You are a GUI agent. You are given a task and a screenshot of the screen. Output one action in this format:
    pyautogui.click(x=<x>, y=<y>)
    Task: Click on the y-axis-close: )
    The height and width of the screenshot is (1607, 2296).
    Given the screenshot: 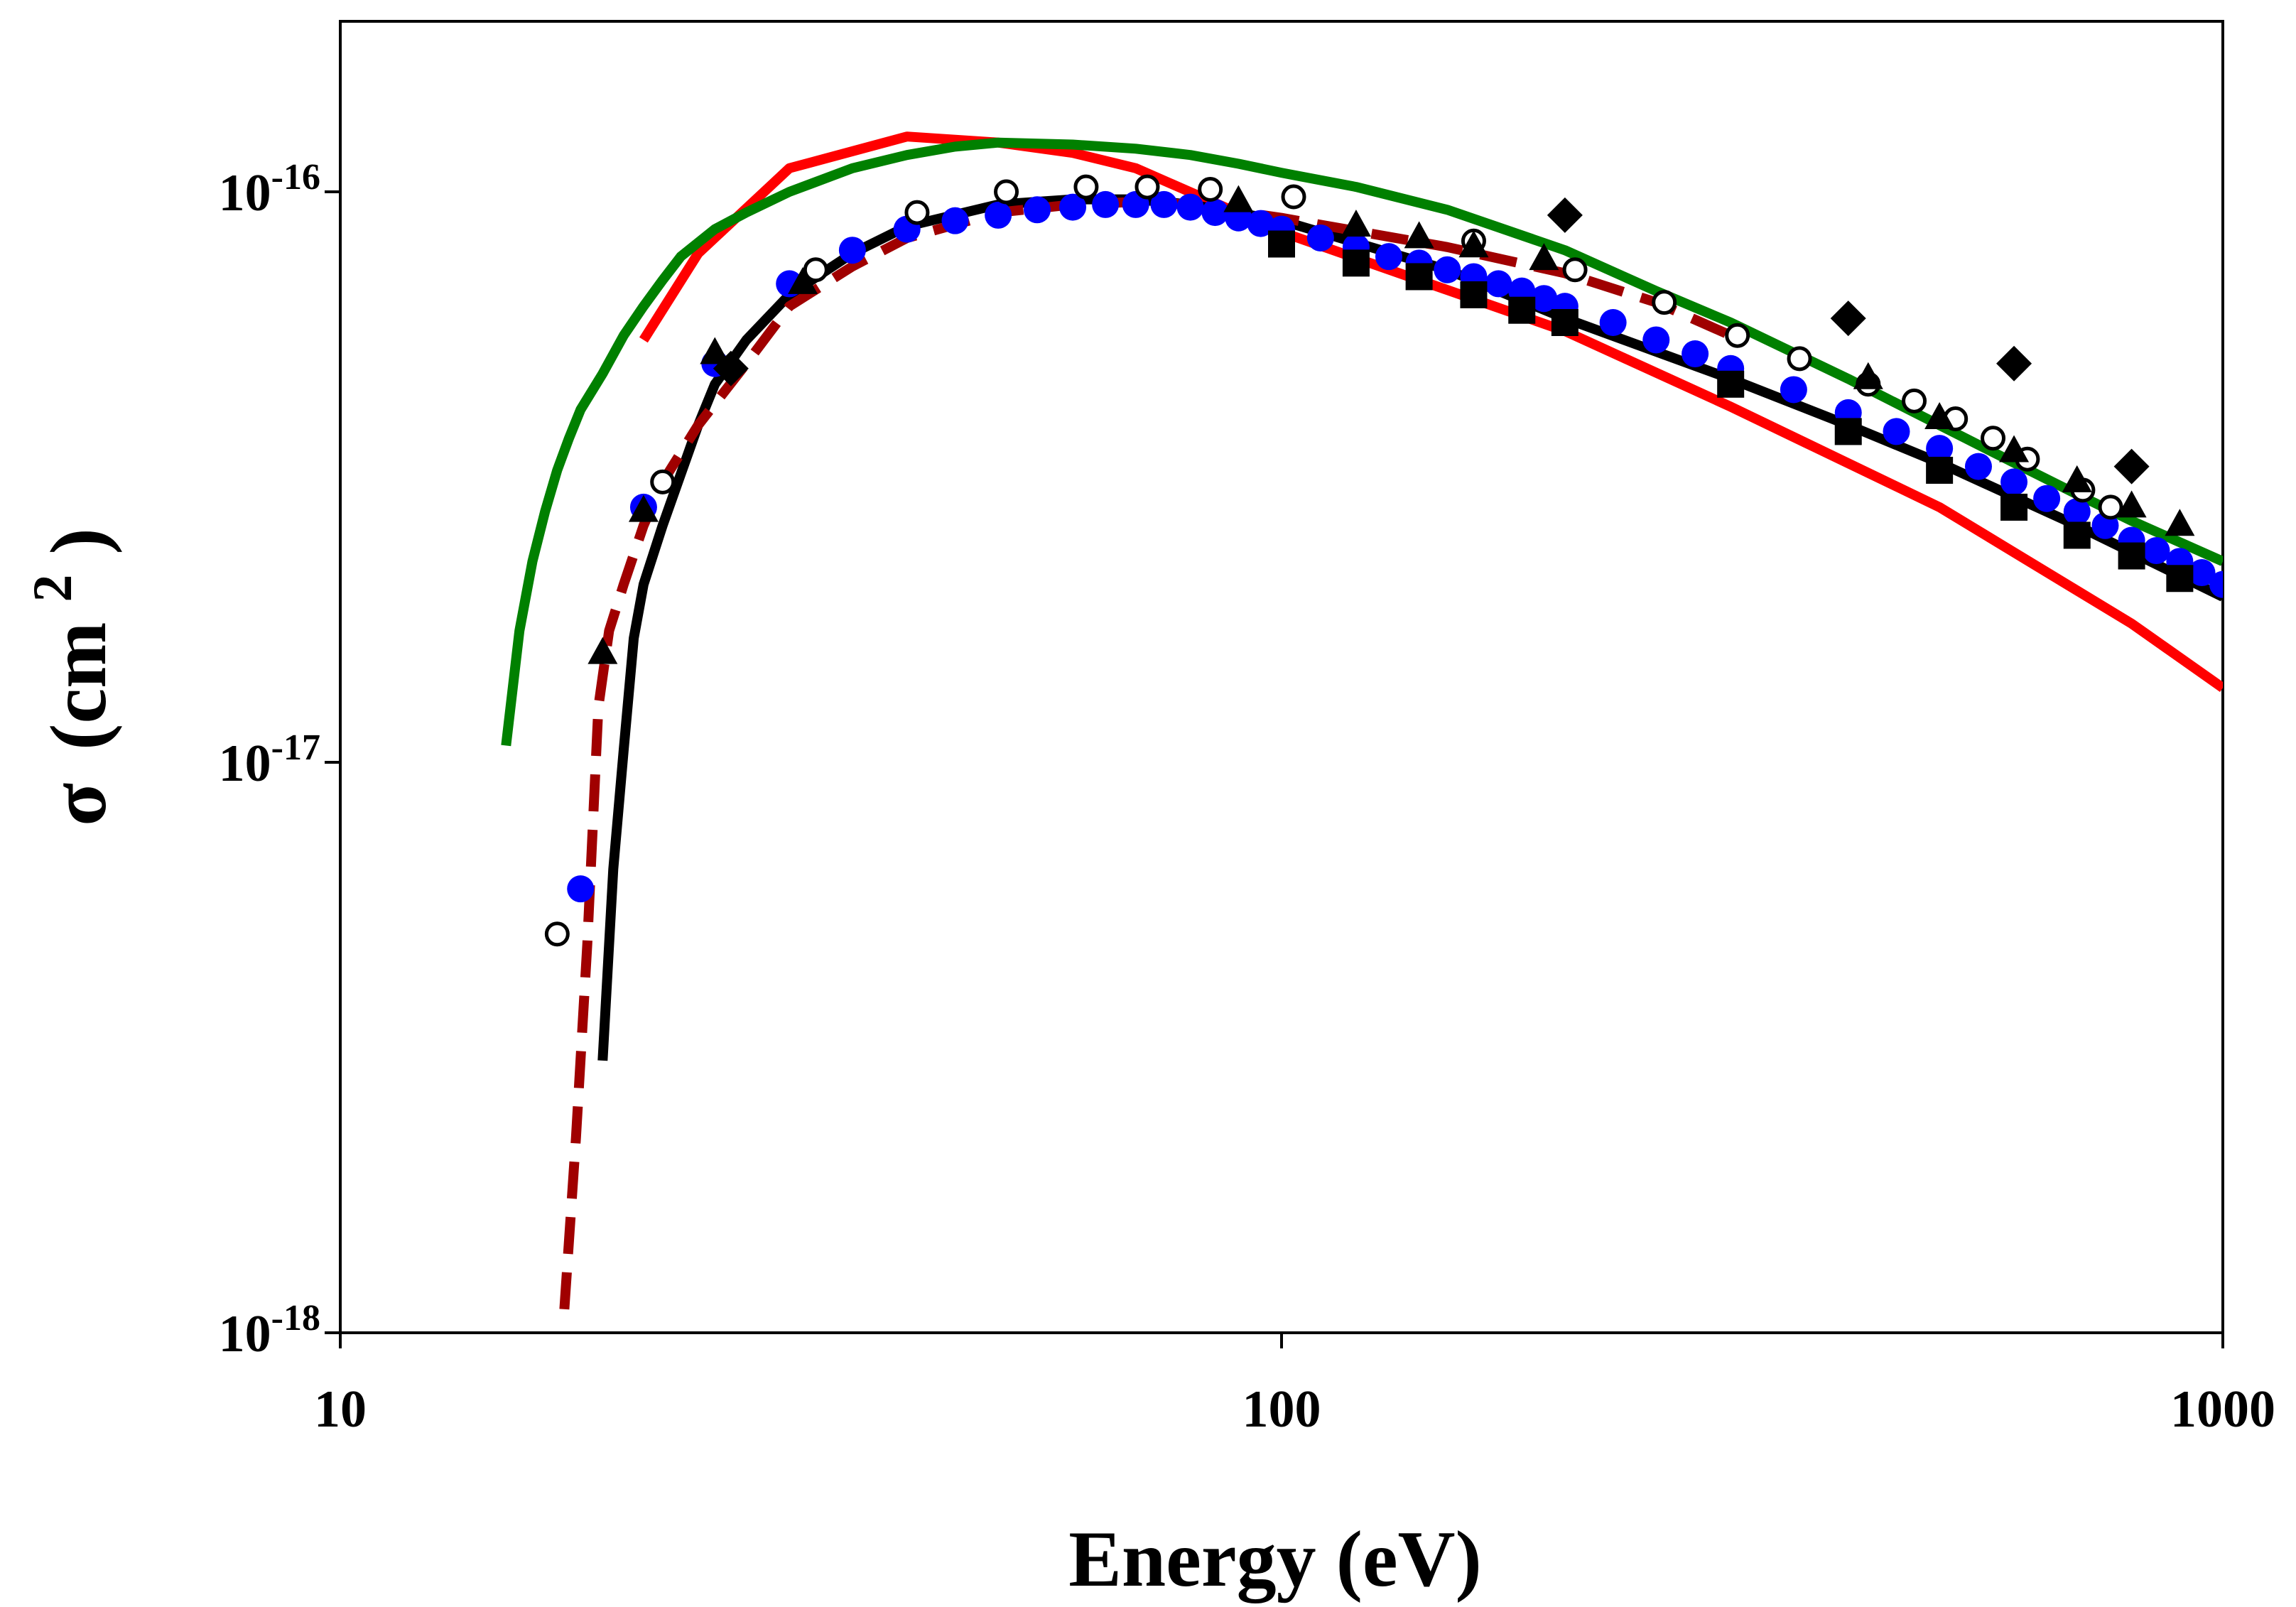 What is the action you would take?
    pyautogui.click(x=79, y=541)
    